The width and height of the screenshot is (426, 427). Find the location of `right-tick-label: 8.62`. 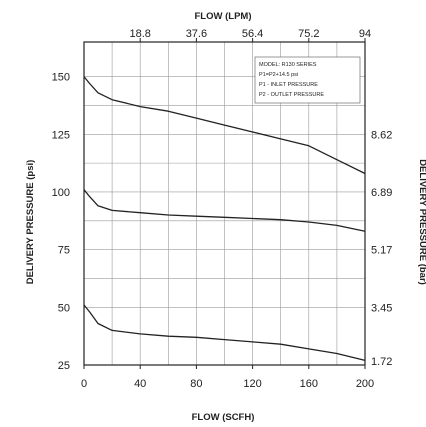

right-tick-label: 8.62 is located at coordinates (381, 135).